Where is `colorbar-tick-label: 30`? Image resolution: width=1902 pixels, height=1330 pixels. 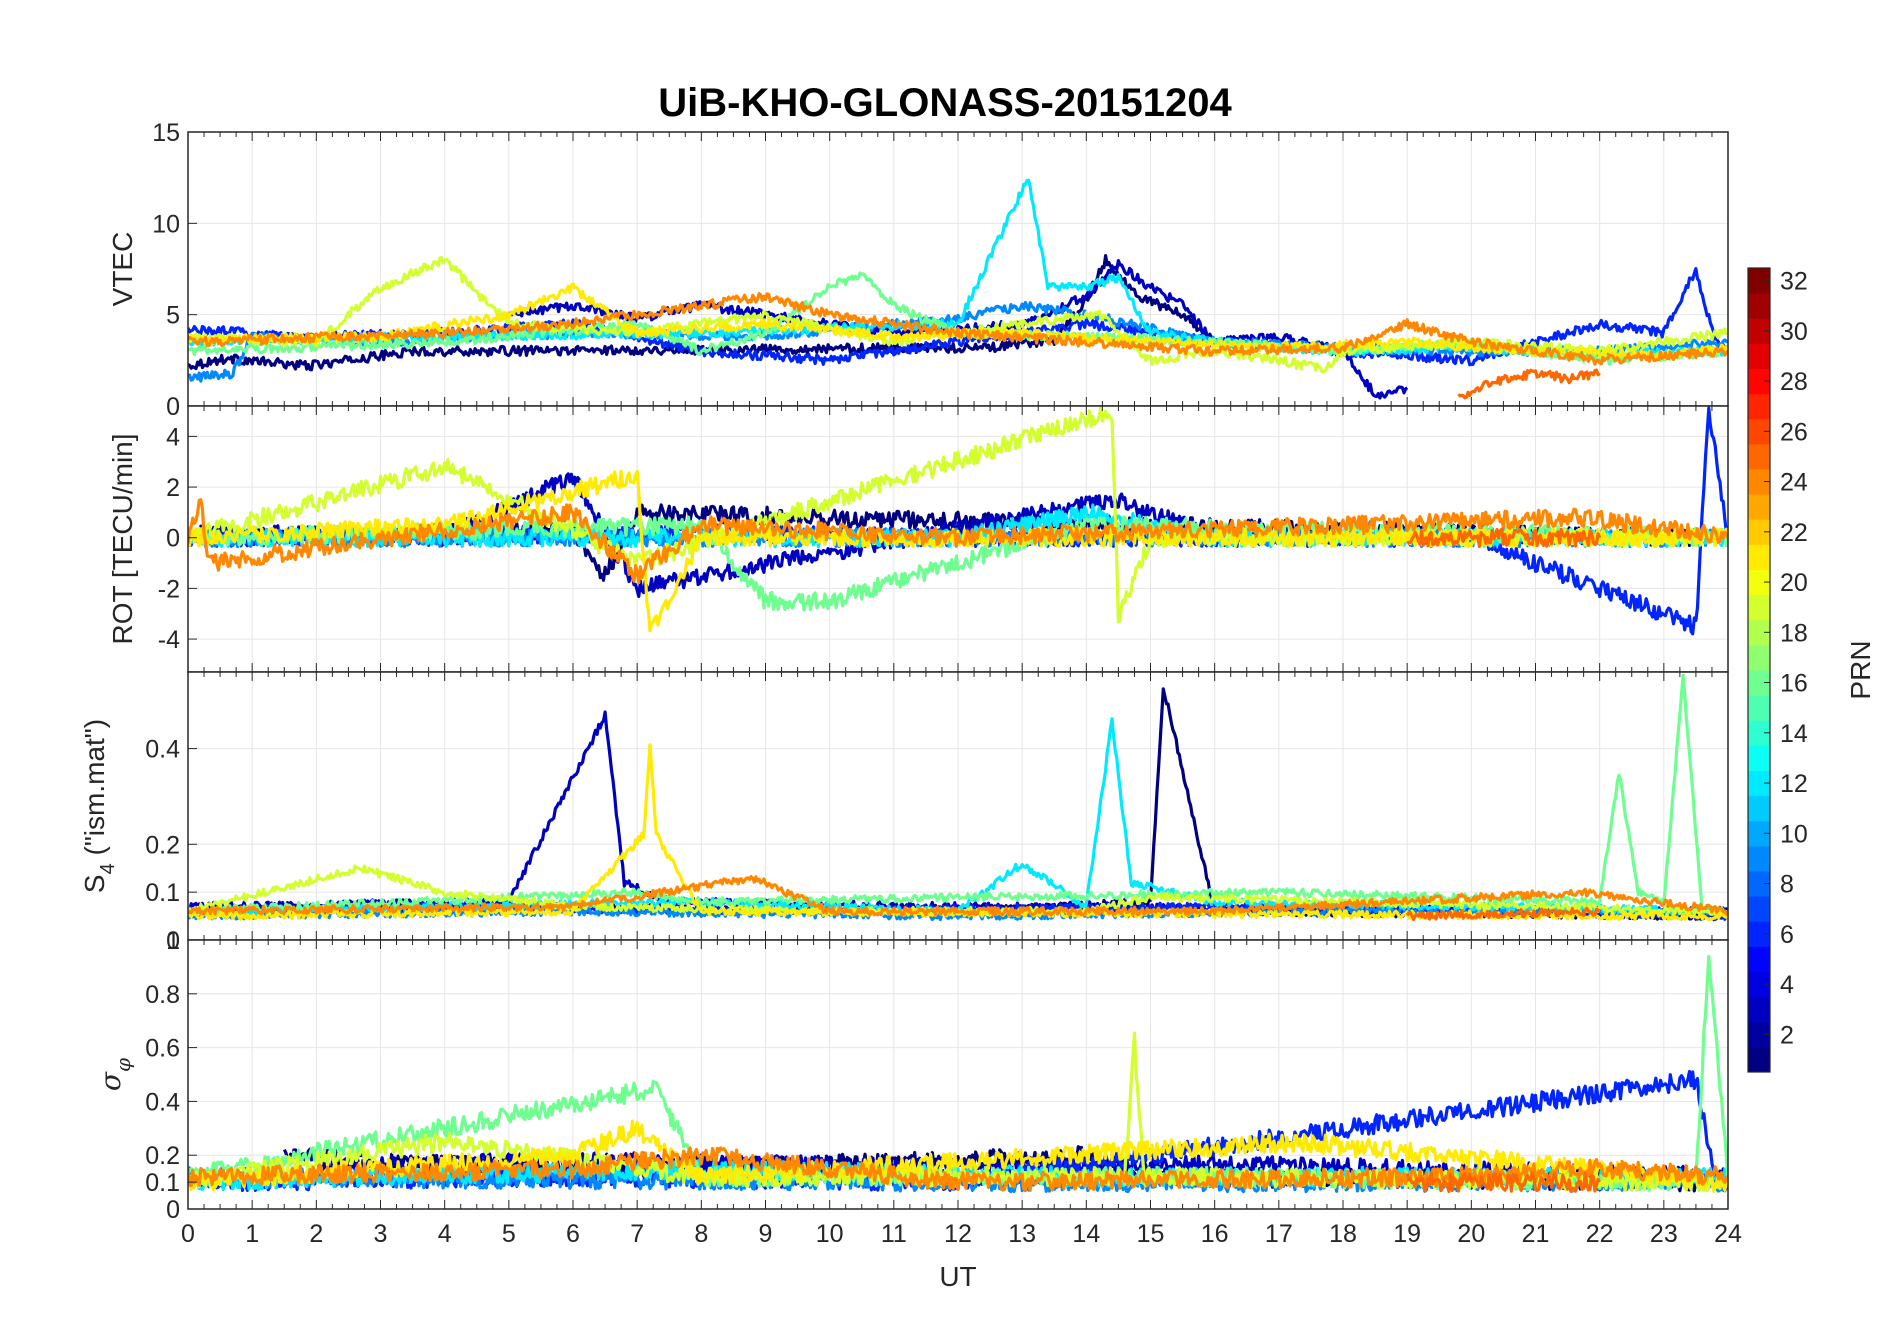
colorbar-tick-label: 30 is located at coordinates (1794, 332).